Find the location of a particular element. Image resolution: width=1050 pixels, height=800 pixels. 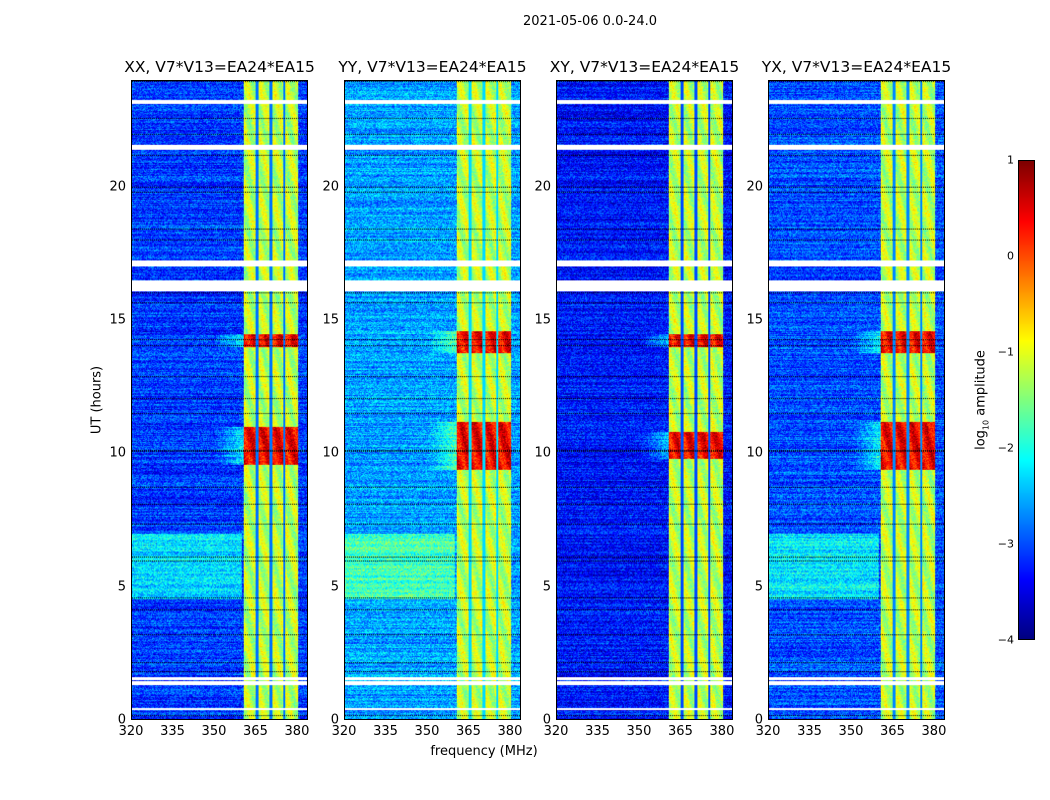

figure-title: 2021-05-06 0.0-24.0 is located at coordinates (590, 21).